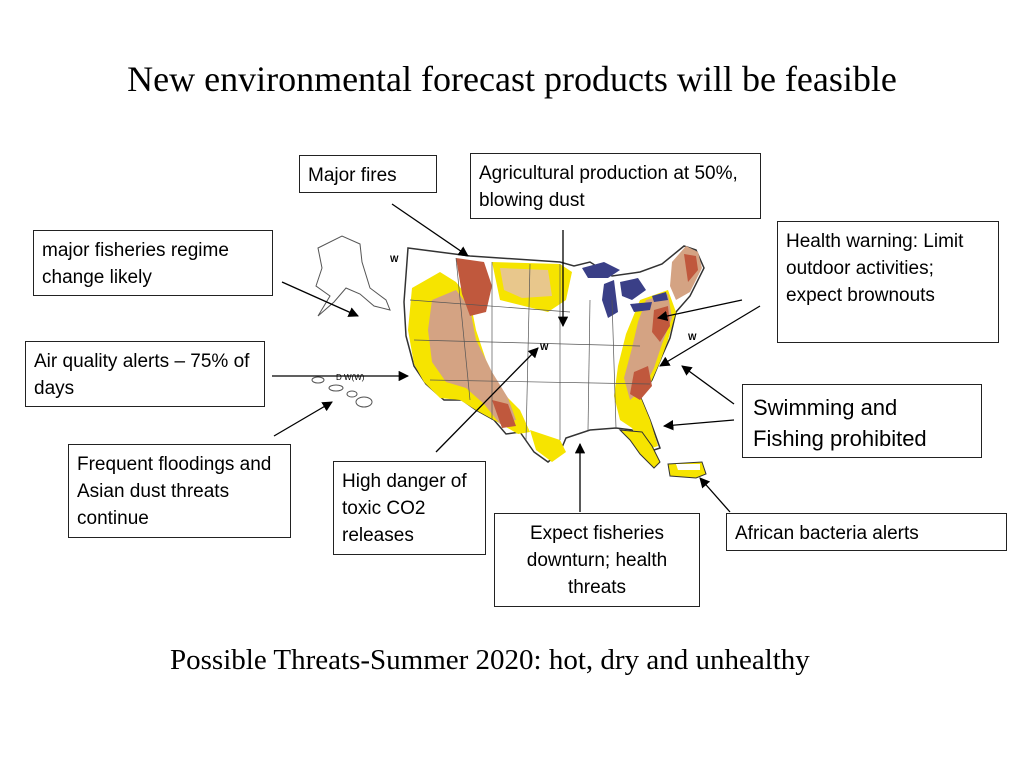 This screenshot has height=768, width=1024. What do you see at coordinates (350, 377) in the screenshot?
I see `map-label-dw: D W(W)` at bounding box center [350, 377].